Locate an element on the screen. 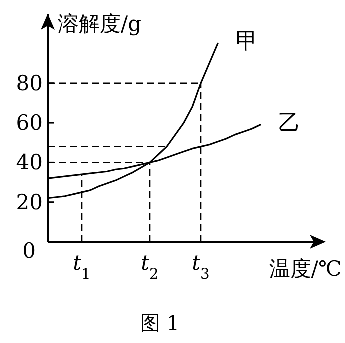  series-label: 乙 is located at coordinates (289, 123).